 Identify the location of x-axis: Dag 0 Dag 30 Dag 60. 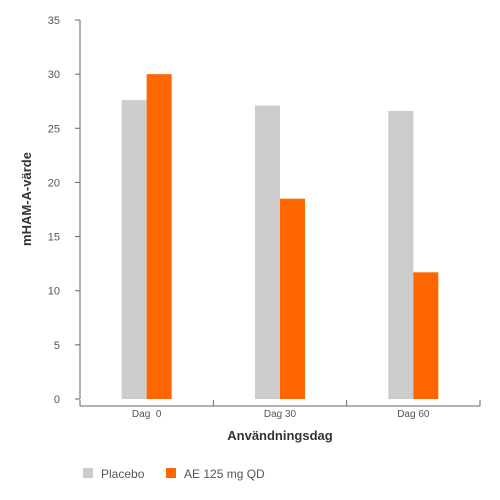
(280, 410).